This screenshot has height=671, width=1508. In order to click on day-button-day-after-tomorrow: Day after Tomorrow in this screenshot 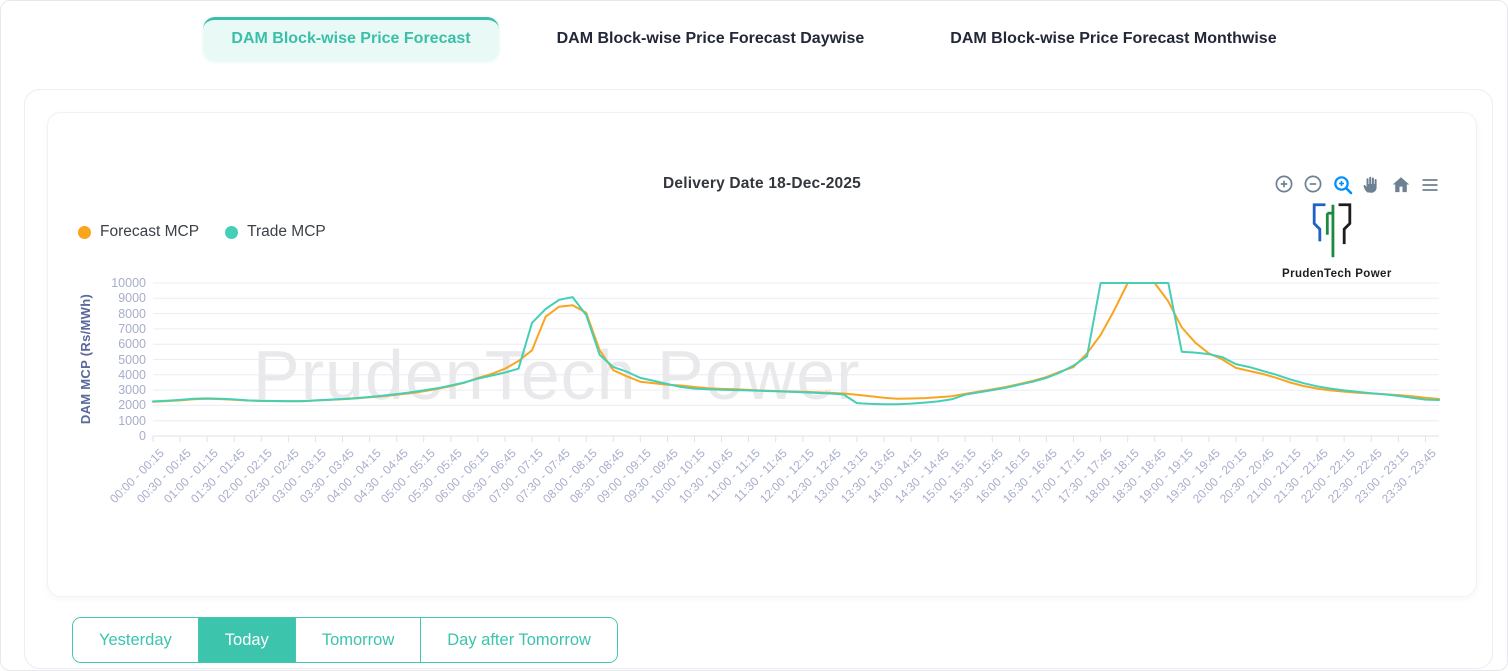, I will do `click(519, 640)`.